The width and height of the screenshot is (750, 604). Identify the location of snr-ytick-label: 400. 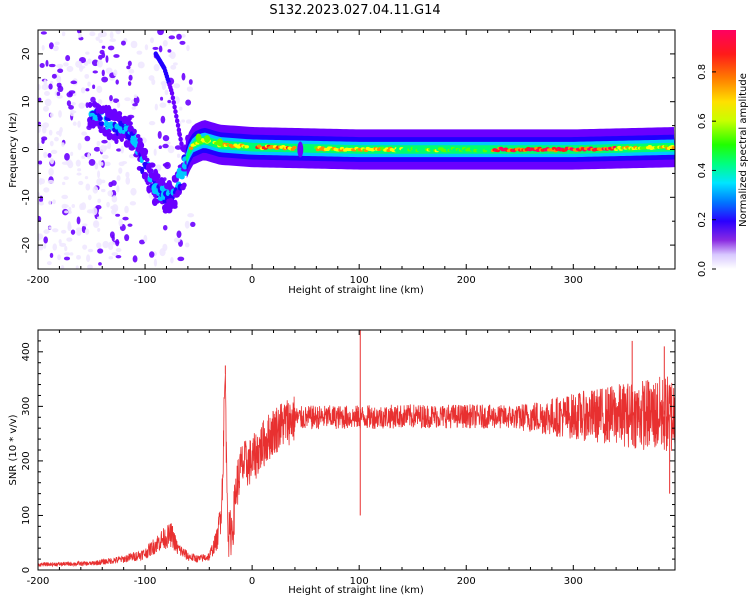
(26, 351).